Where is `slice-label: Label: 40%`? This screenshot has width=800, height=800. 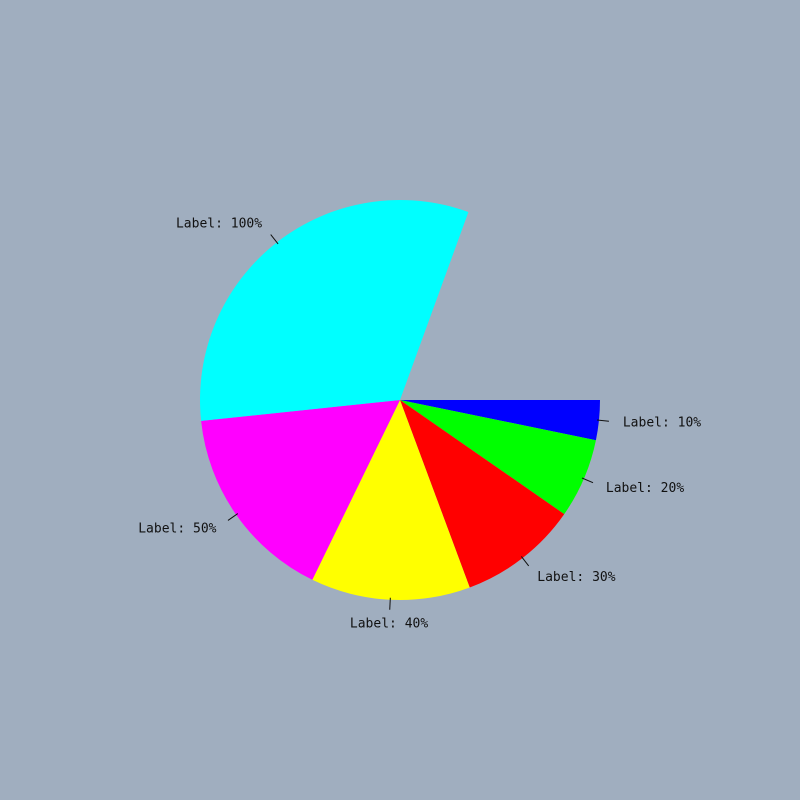
slice-label: Label: 40% is located at coordinates (389, 624).